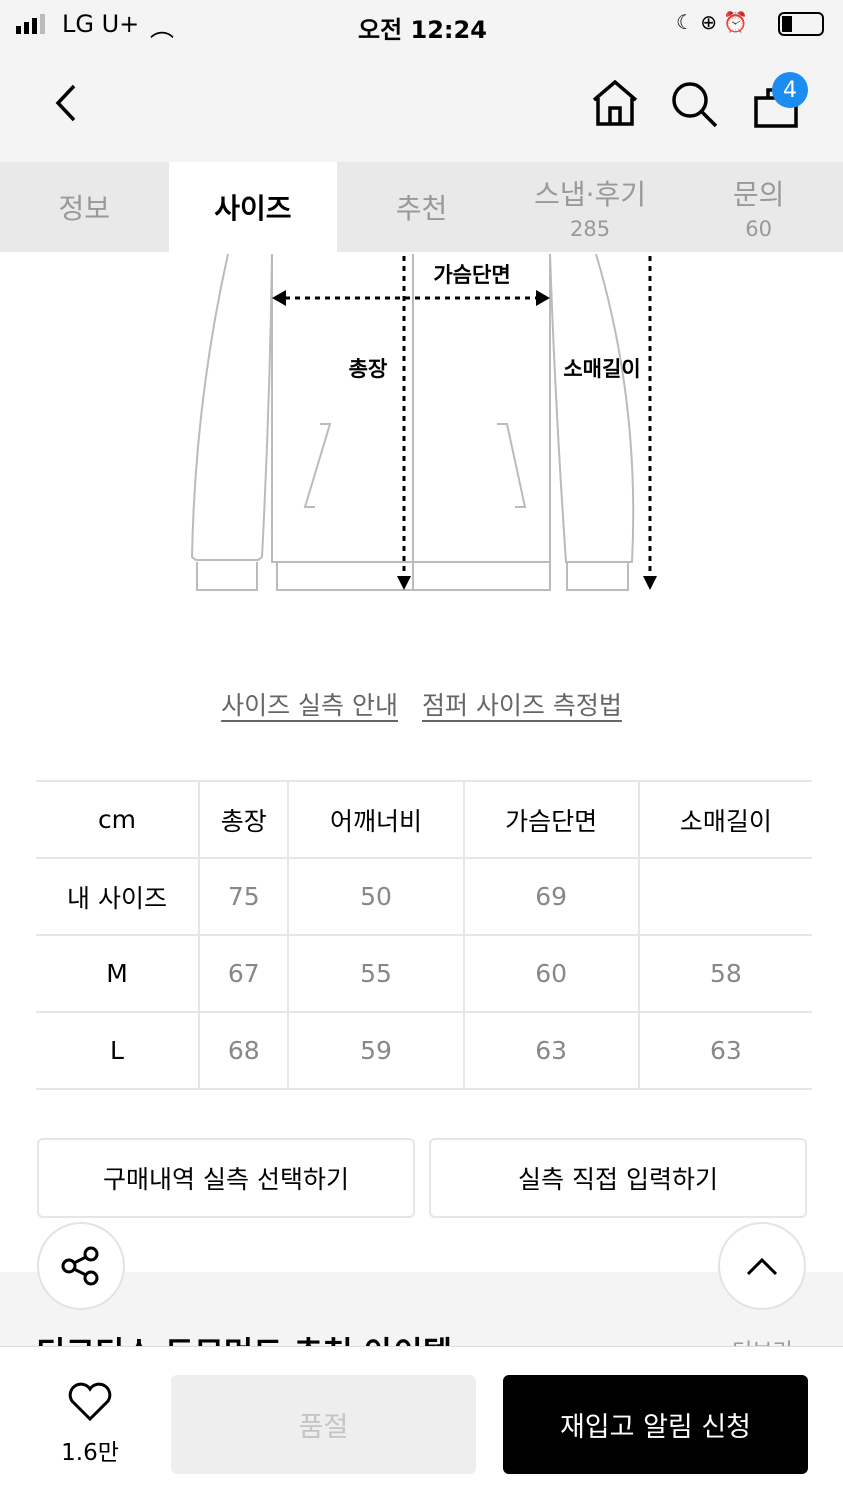 This screenshot has width=843, height=1500. Describe the element at coordinates (801, 24) in the screenshot. I see `battery-icon` at that location.